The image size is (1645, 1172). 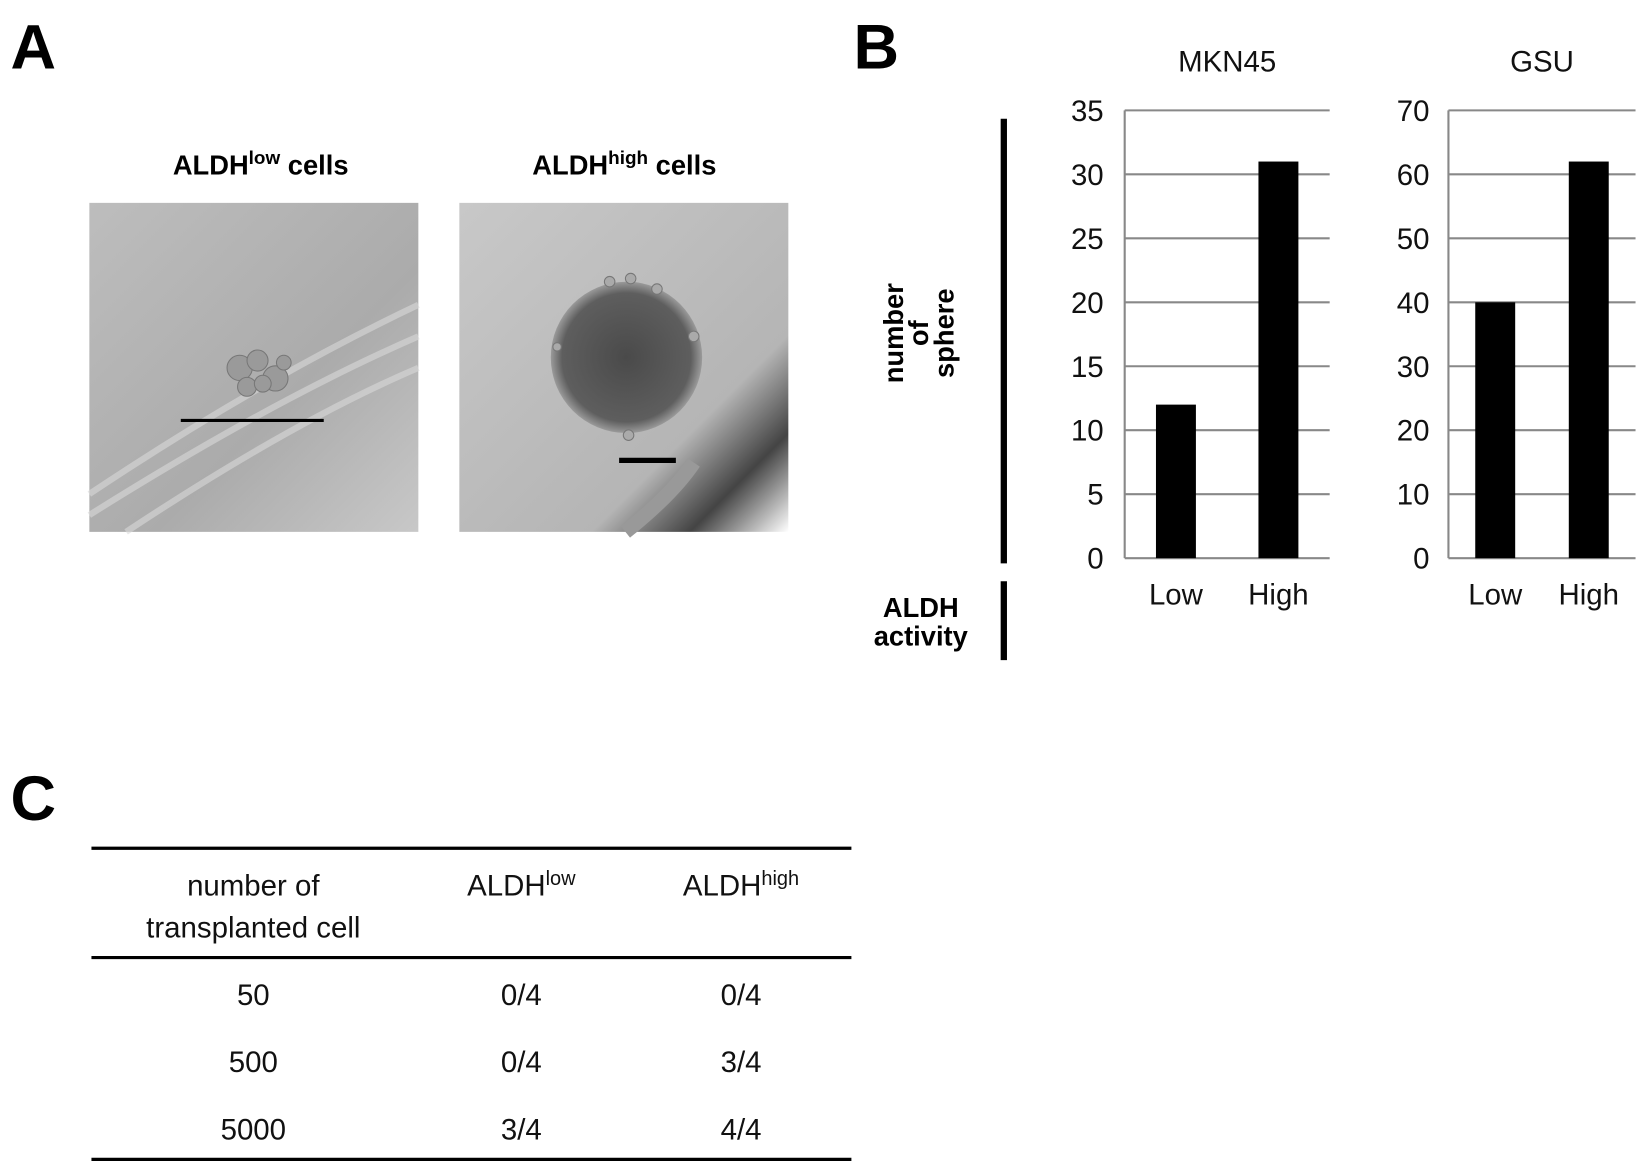 I want to click on y-tick-label: 5, so click(x=1095, y=495).